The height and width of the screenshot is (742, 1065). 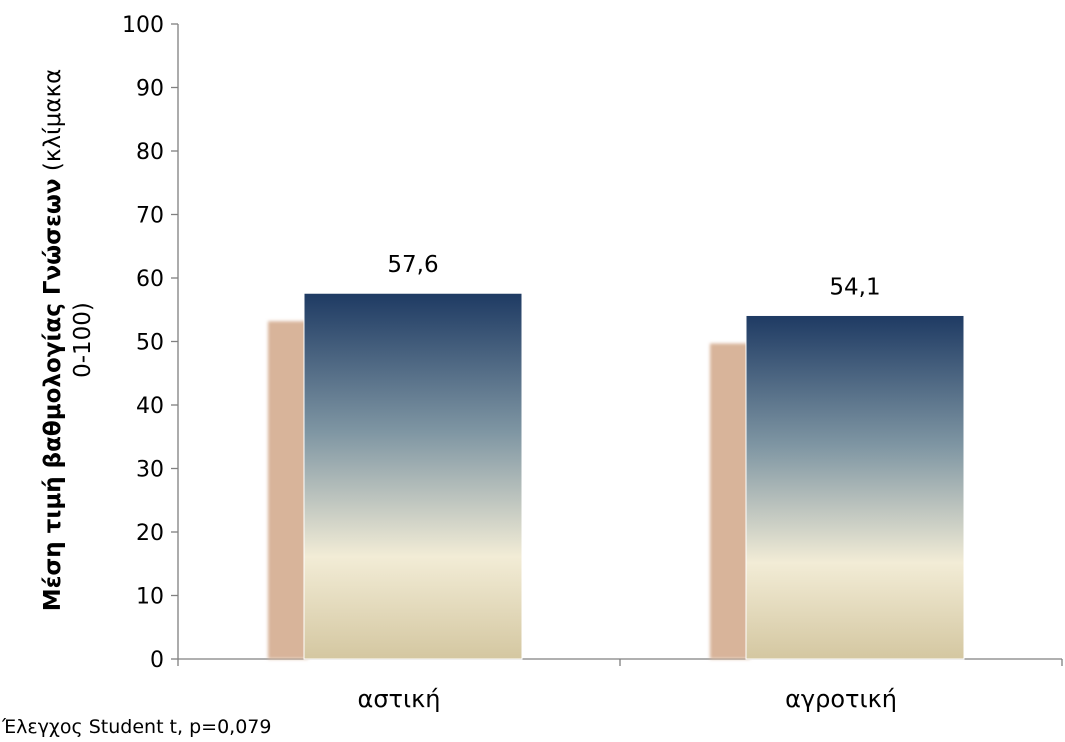 What do you see at coordinates (150, 597) in the screenshot?
I see `y-tick-label: 10` at bounding box center [150, 597].